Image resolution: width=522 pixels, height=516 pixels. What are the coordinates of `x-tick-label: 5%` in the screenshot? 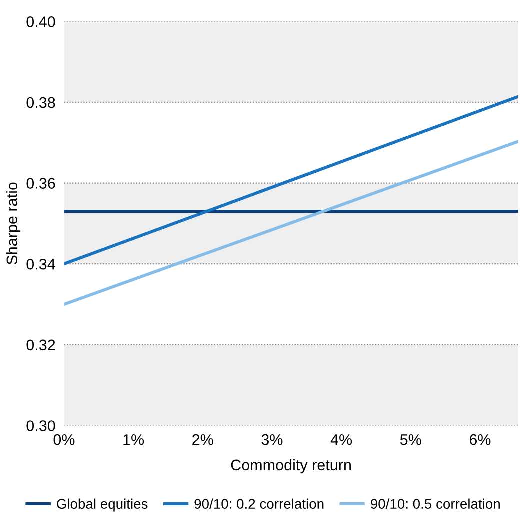 It's located at (411, 440).